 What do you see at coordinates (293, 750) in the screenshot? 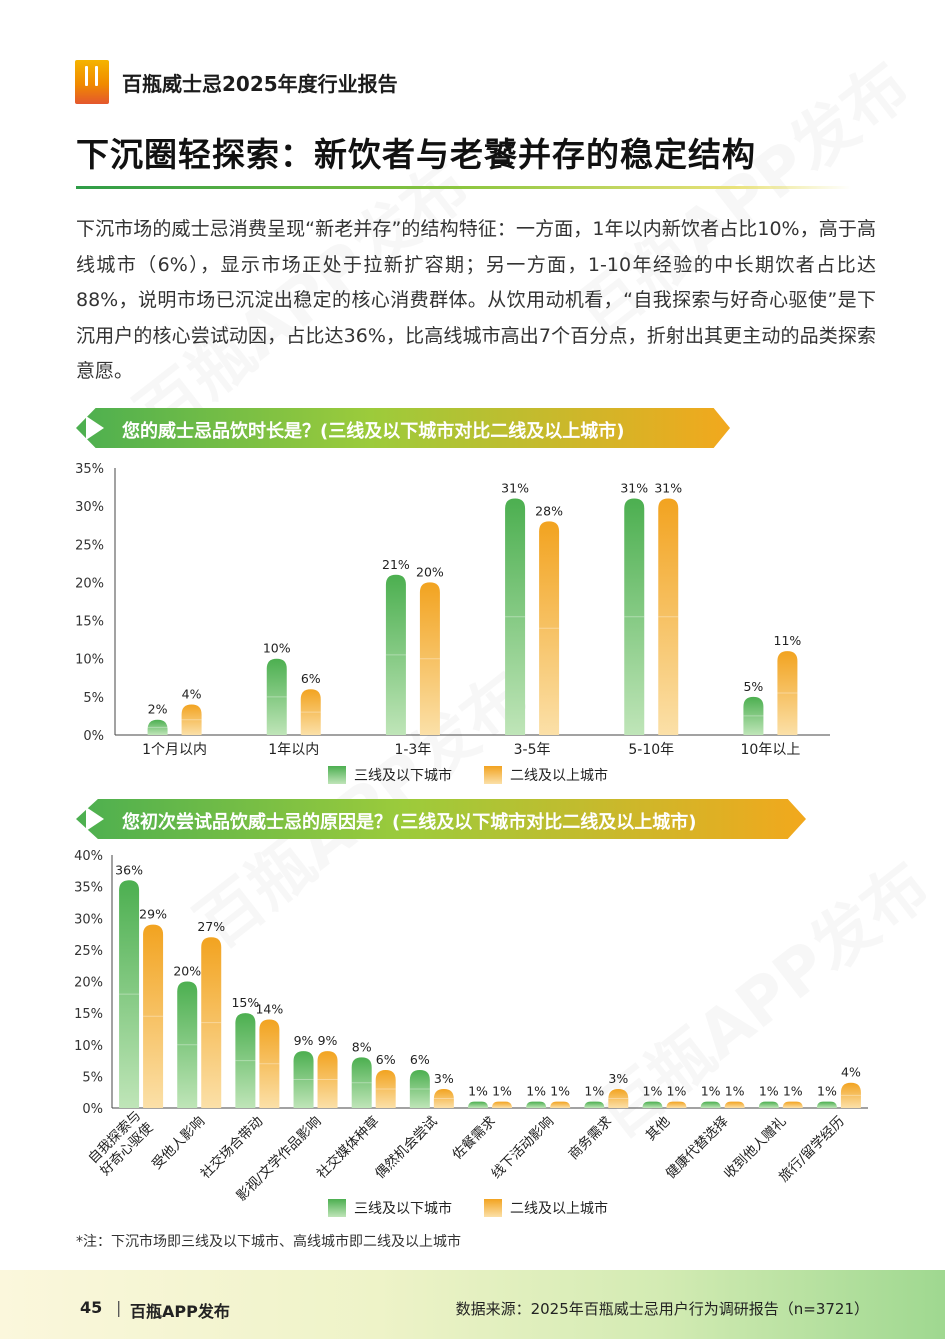
I see `x-category-label: 1年以内` at bounding box center [293, 750].